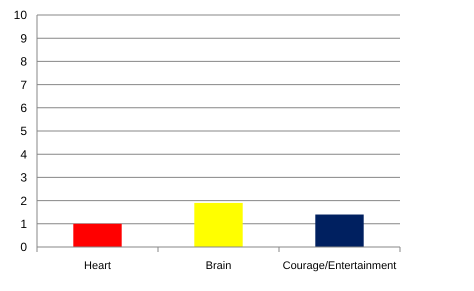 The width and height of the screenshot is (474, 291). What do you see at coordinates (24, 85) in the screenshot?
I see `y-tick-label: 7` at bounding box center [24, 85].